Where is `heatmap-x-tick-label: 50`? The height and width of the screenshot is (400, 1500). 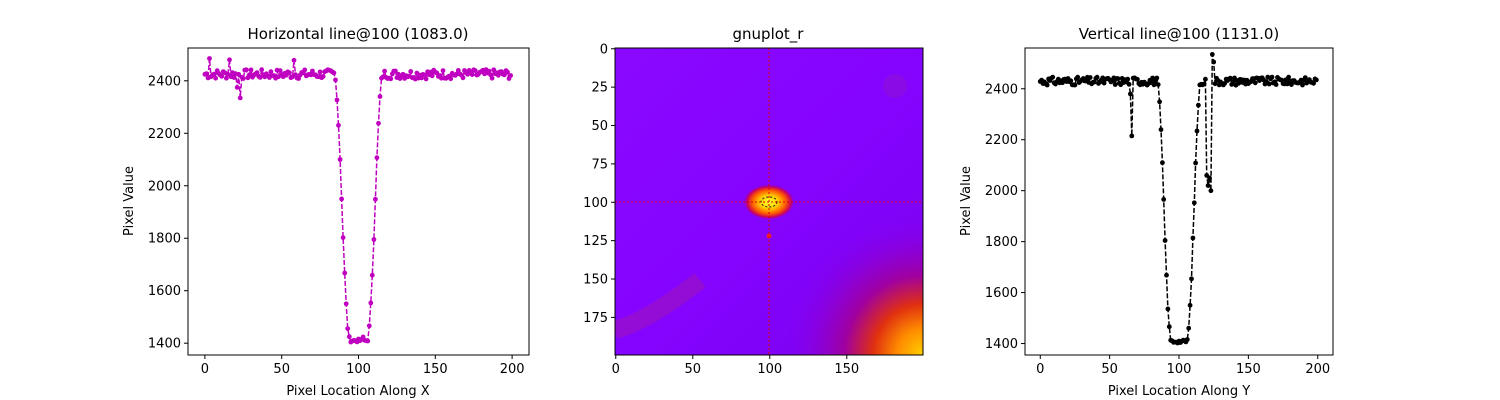 heatmap-x-tick-label: 50 is located at coordinates (692, 369).